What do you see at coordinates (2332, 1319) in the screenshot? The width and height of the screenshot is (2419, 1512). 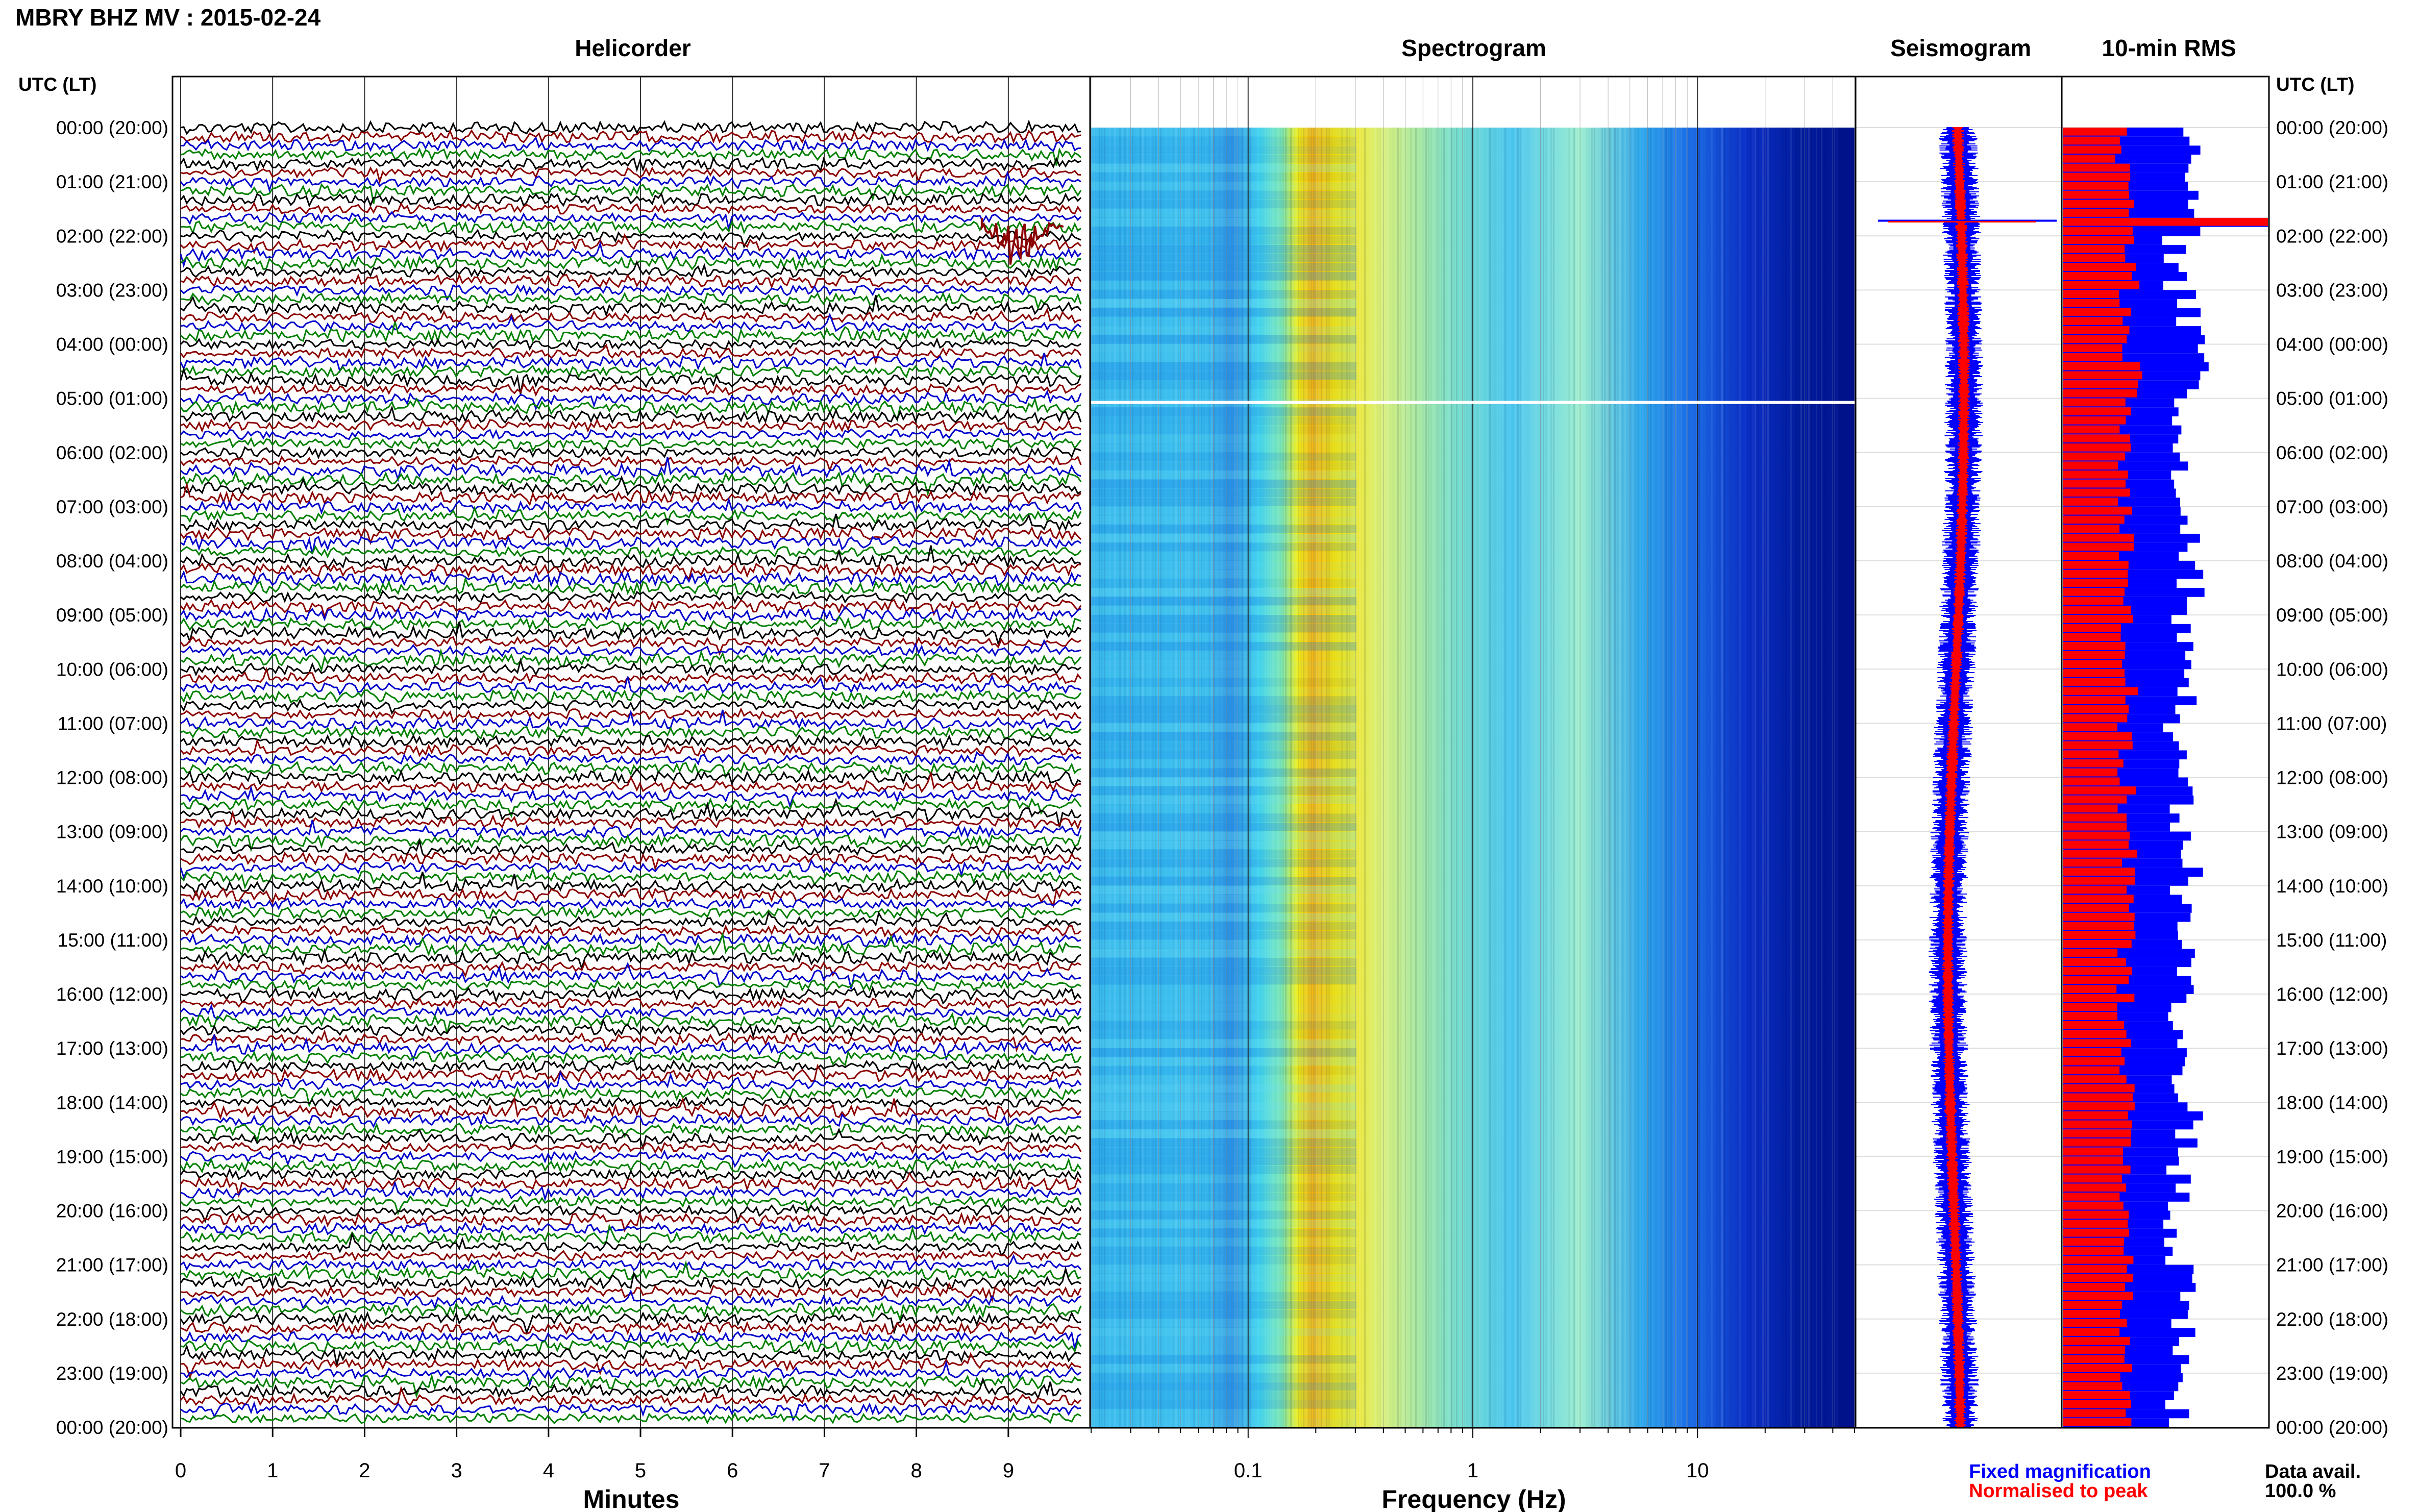 I see `time-tick-right: 22:00 (18:00)` at bounding box center [2332, 1319].